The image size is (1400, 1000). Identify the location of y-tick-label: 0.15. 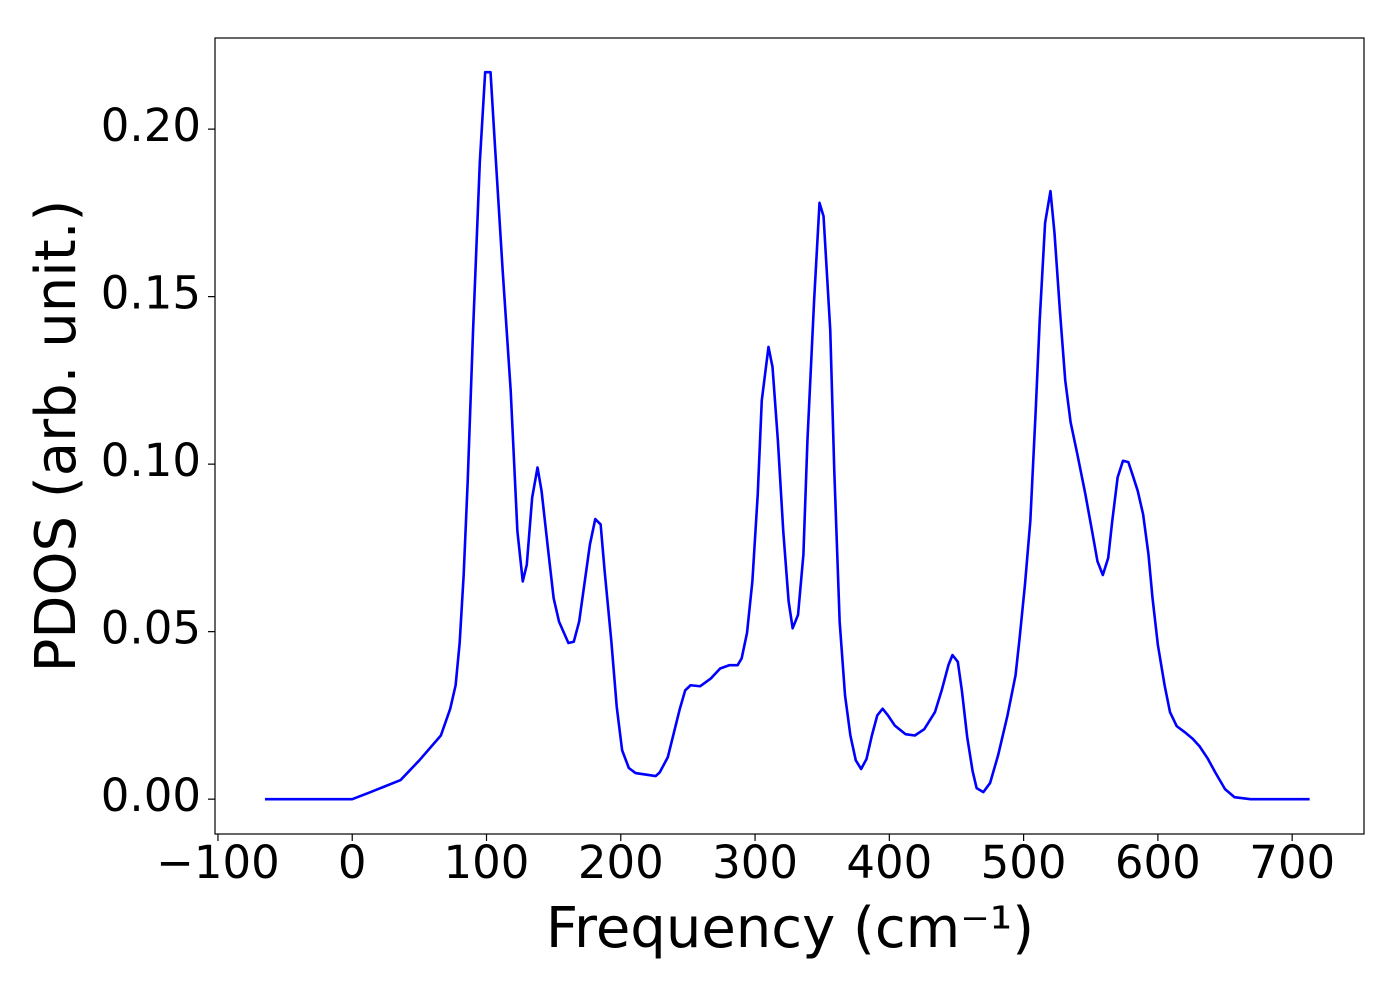
(151, 293).